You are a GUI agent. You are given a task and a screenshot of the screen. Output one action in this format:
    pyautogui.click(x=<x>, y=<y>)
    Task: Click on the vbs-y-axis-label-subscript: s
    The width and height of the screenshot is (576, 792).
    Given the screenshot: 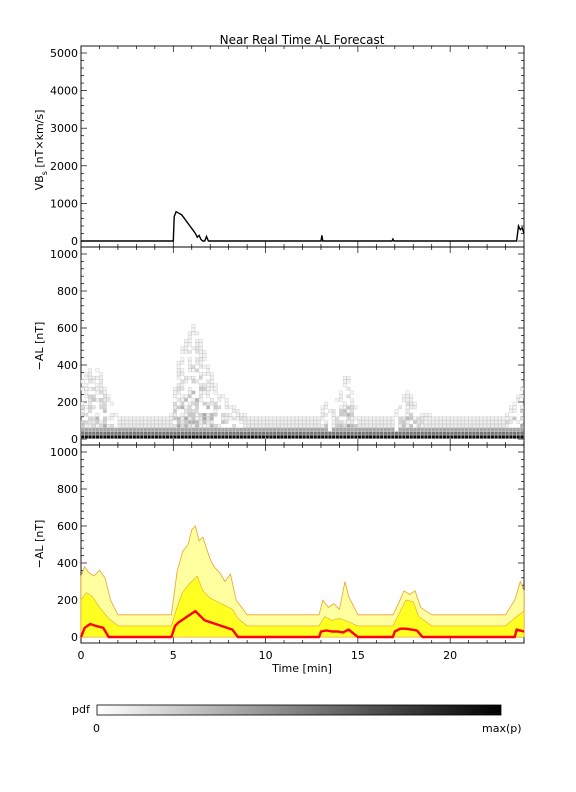 What is the action you would take?
    pyautogui.click(x=44, y=173)
    